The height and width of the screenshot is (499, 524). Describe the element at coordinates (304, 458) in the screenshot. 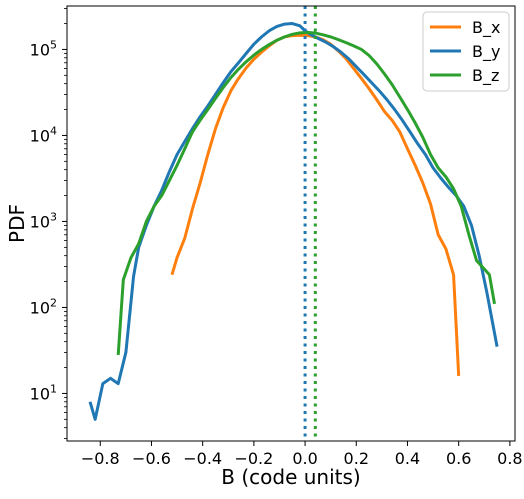

I see `x-tick-label: 0.0` at that location.